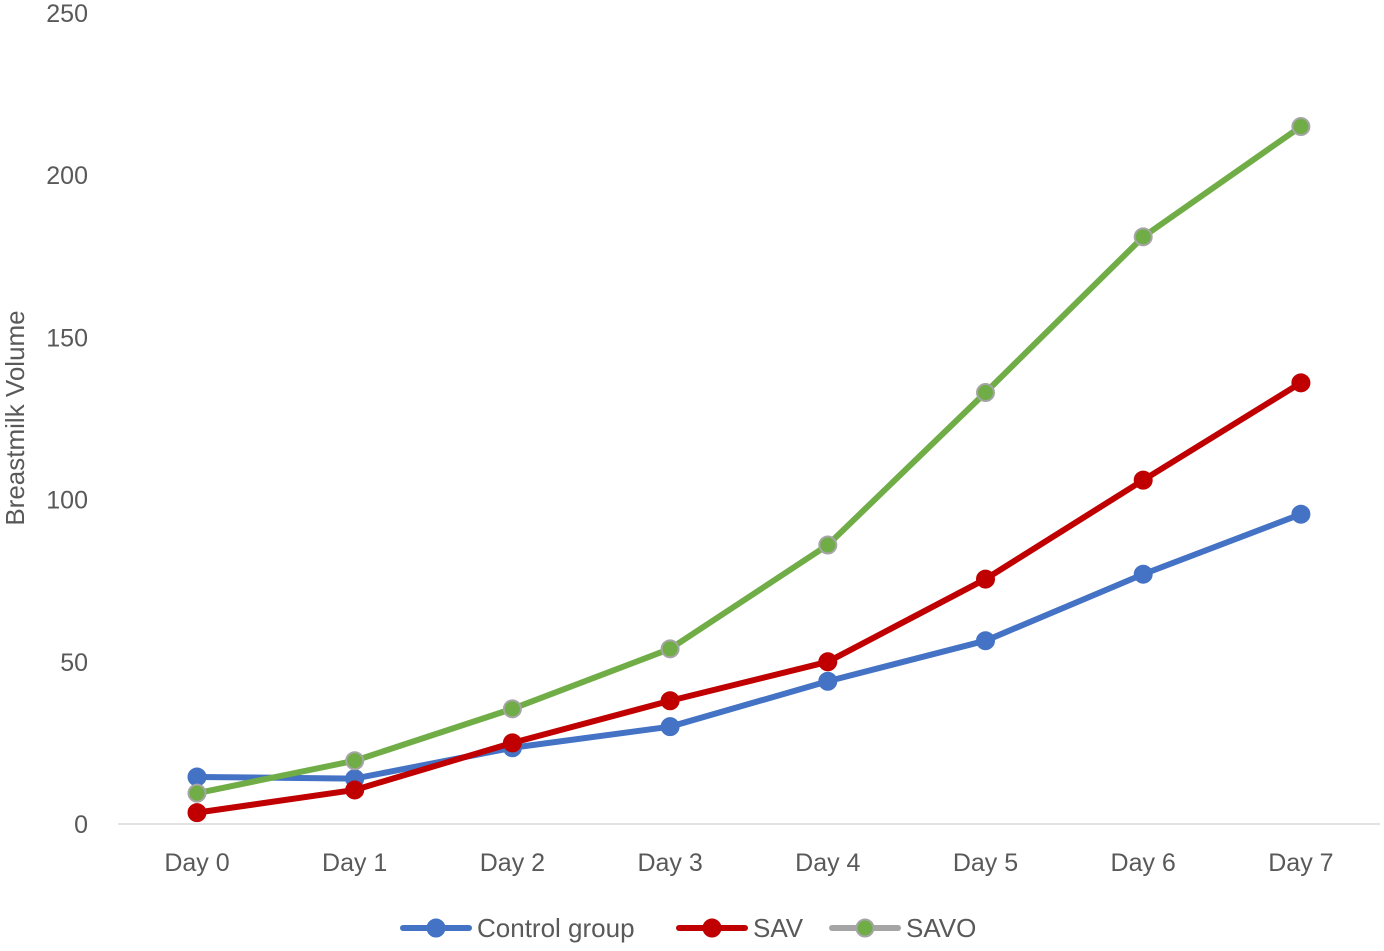  Describe the element at coordinates (74, 663) in the screenshot. I see `y-tick-label: 50` at that location.